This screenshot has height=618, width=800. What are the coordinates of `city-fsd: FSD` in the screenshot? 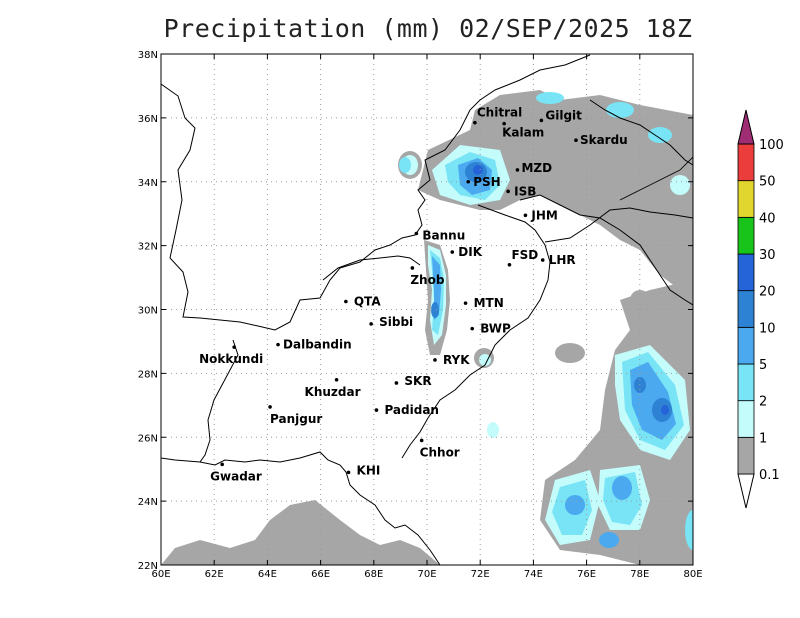 It's located at (522, 257).